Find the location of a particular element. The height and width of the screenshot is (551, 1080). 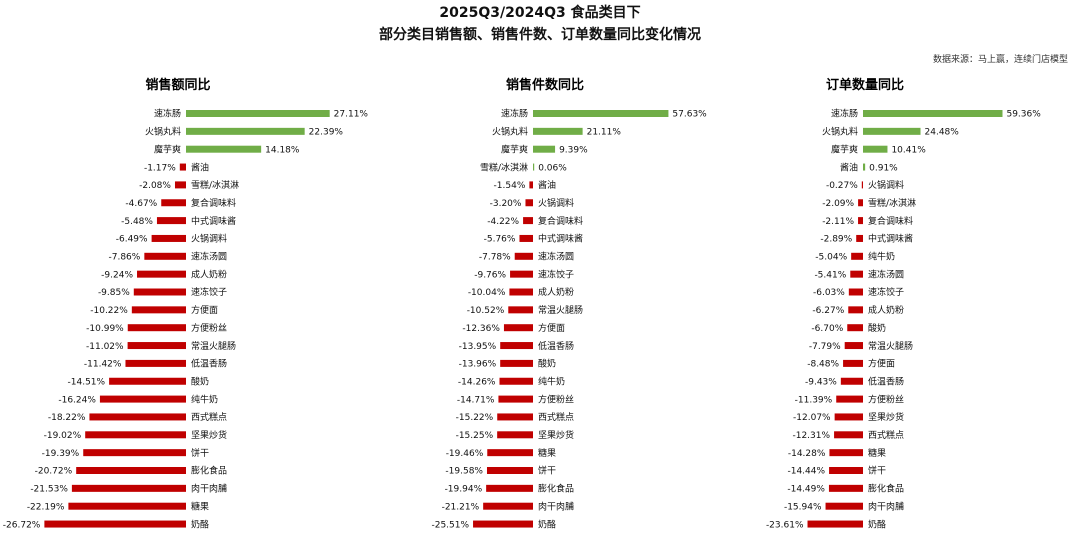

data-label: -13.96% is located at coordinates (478, 365).